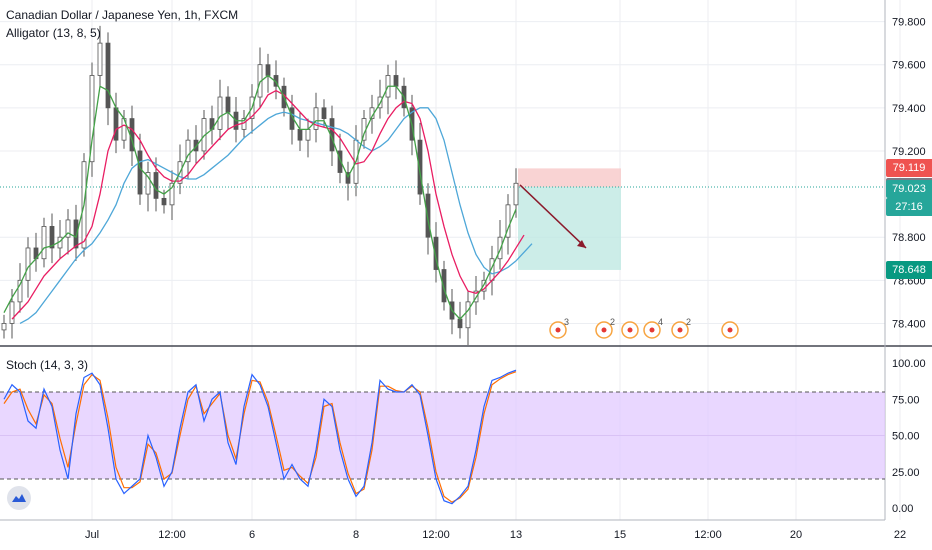 The height and width of the screenshot is (550, 932). What do you see at coordinates (900, 535) in the screenshot?
I see `time-tick-label: 22` at bounding box center [900, 535].